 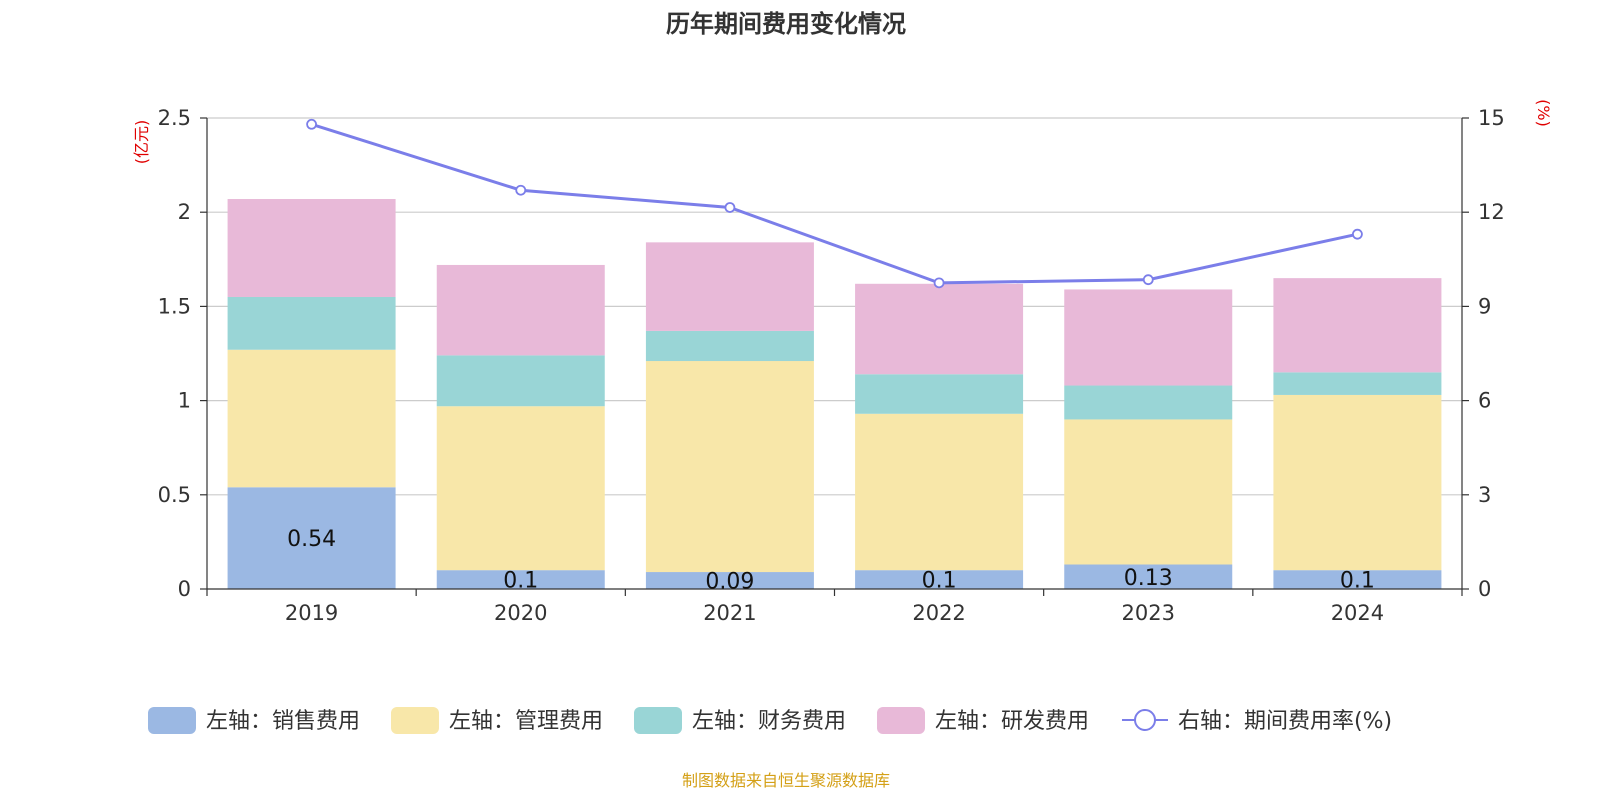 I want to click on legend-label: 右轴：期间费用率(%), so click(x=1285, y=721).